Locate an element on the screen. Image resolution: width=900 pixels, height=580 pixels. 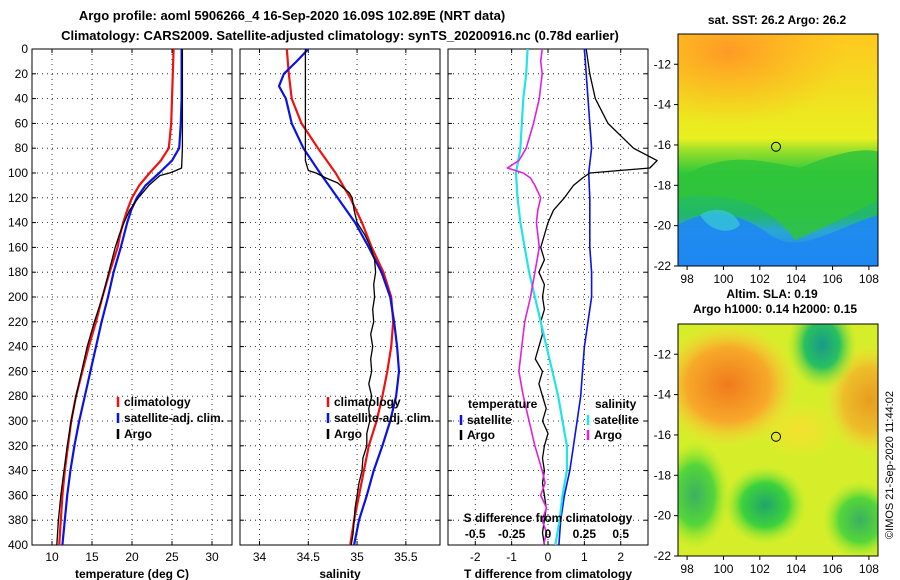
x-tick-label: -2 is located at coordinates (475, 557).